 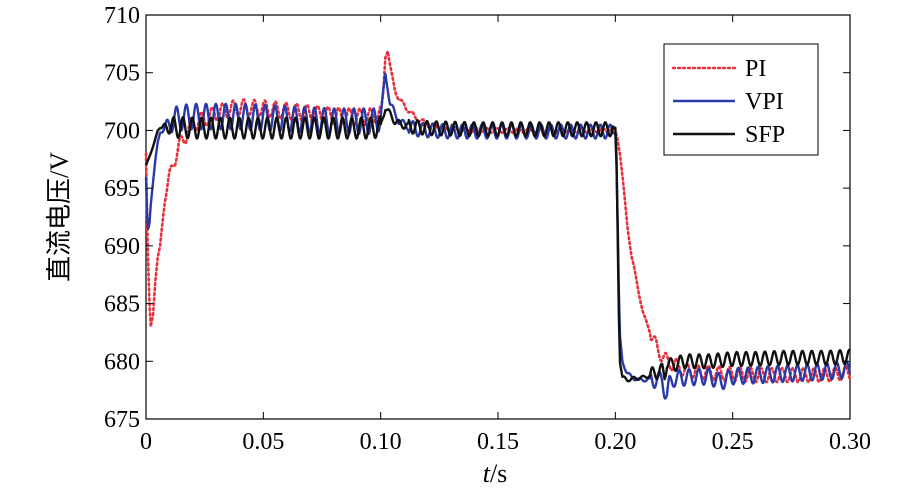 I want to click on y-tick-label: 680, so click(x=122, y=362).